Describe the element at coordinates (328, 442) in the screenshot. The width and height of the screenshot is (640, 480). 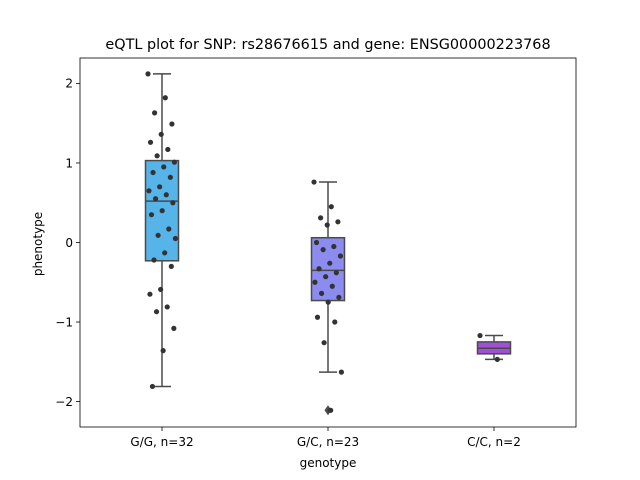
I see `x-tick-label: G/C, n=23` at that location.